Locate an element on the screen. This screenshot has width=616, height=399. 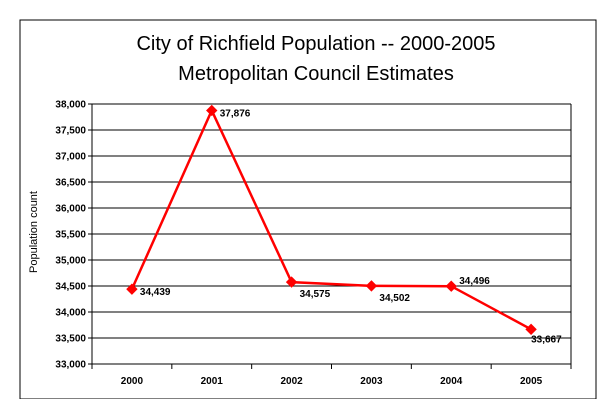
x-tick-label: 2000 is located at coordinates (132, 381).